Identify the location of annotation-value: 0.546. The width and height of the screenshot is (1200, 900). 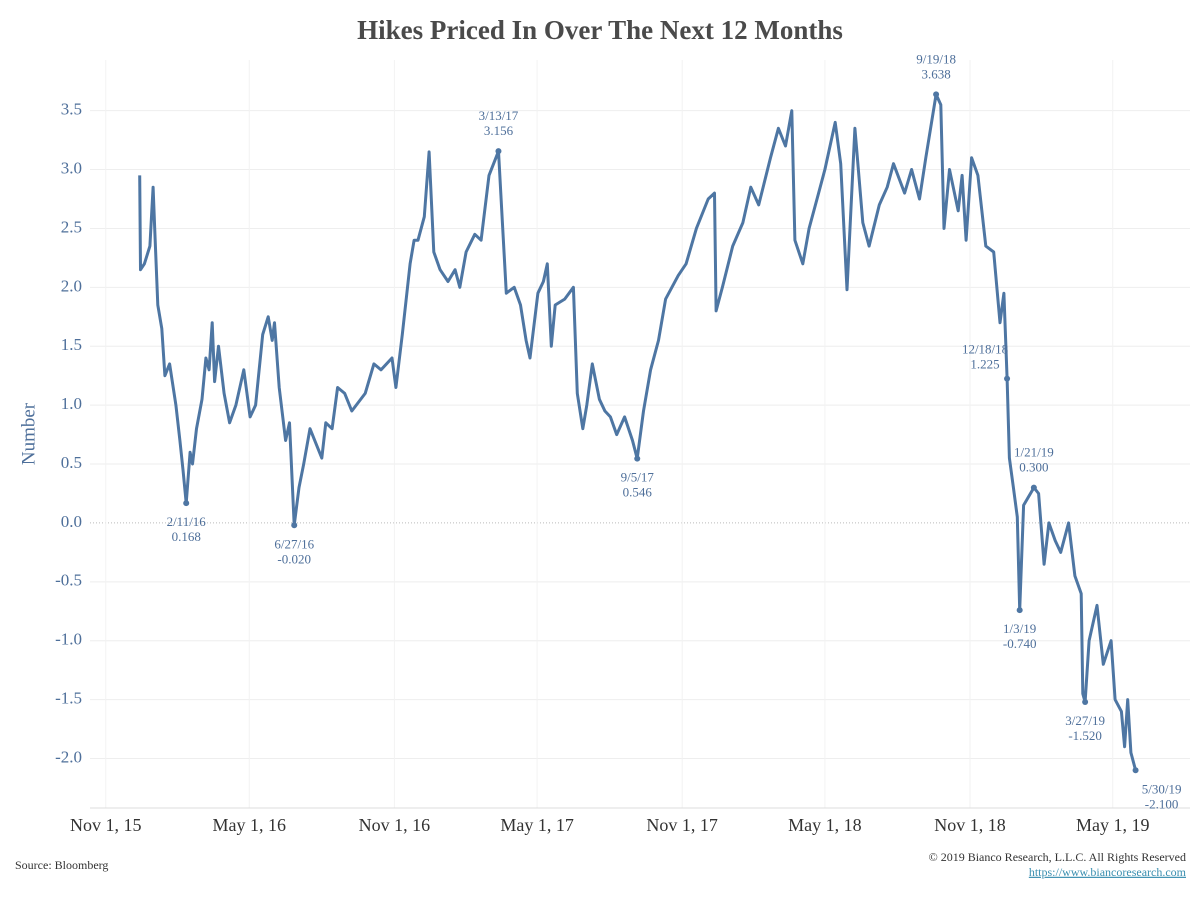
(638, 492).